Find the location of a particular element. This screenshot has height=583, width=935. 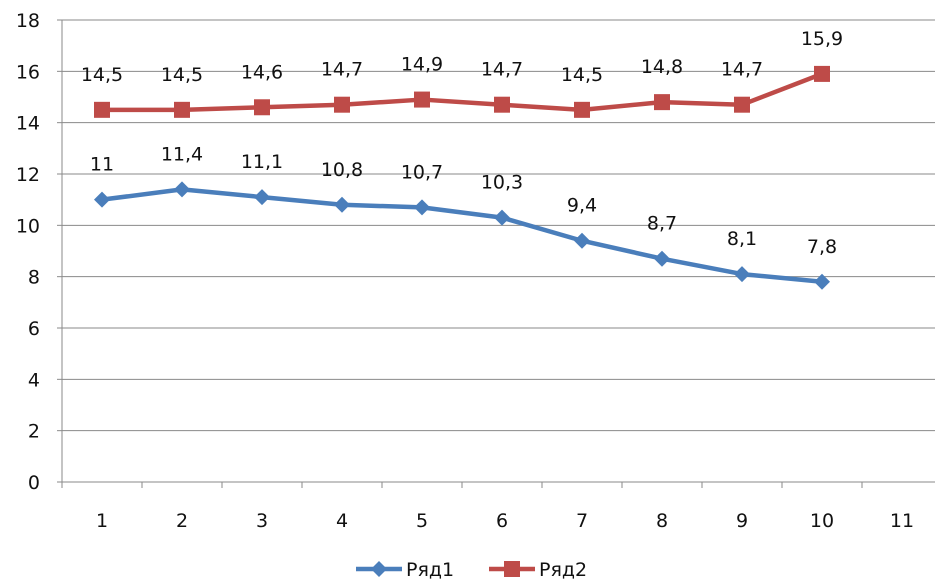

data-label: 8,7 is located at coordinates (662, 224).